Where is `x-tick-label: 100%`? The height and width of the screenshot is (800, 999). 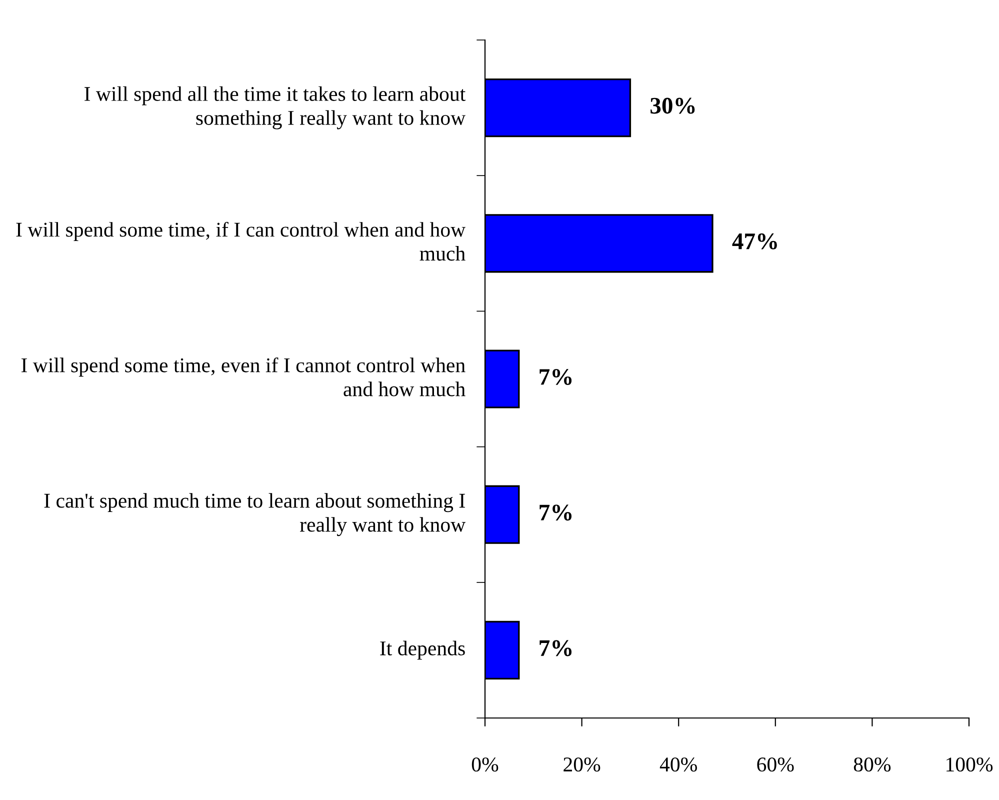 x-tick-label: 100% is located at coordinates (969, 764).